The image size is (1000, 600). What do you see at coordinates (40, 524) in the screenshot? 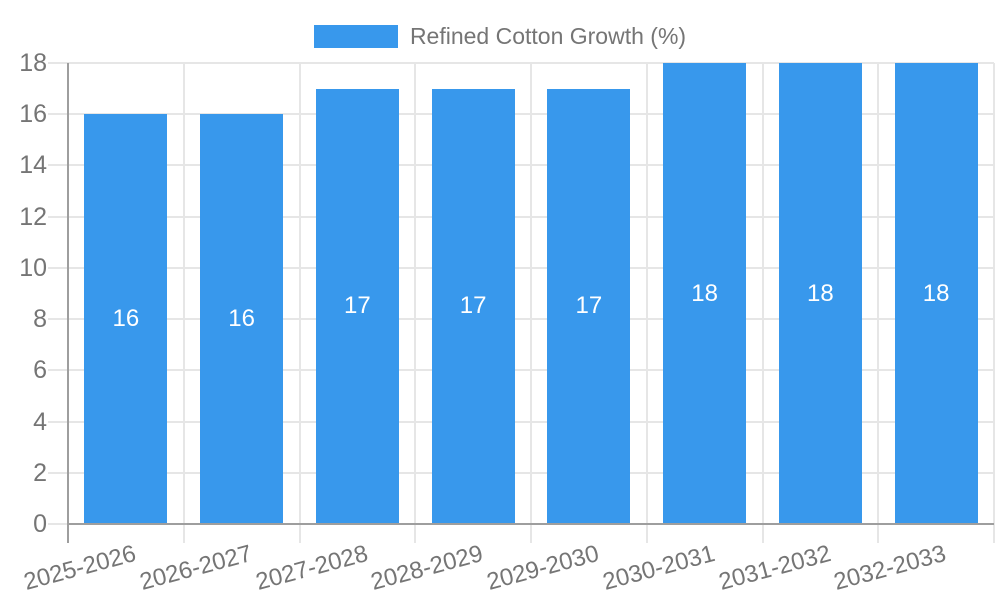
I see `y-axis-tick-label: 0` at bounding box center [40, 524].